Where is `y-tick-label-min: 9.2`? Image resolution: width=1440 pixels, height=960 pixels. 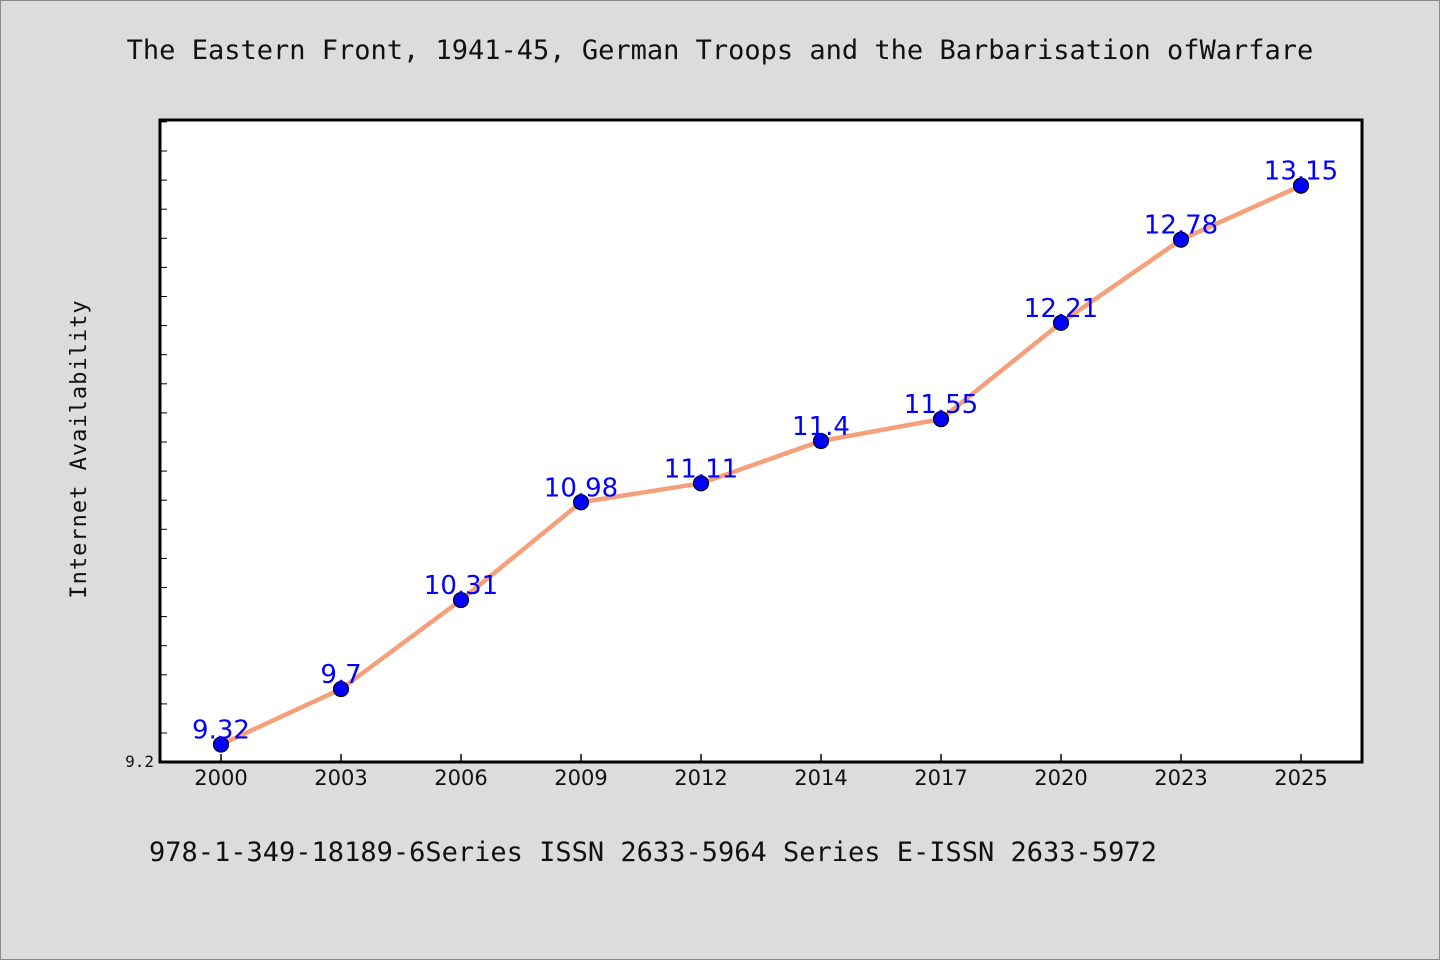
y-tick-label-min: 9.2 is located at coordinates (139, 761).